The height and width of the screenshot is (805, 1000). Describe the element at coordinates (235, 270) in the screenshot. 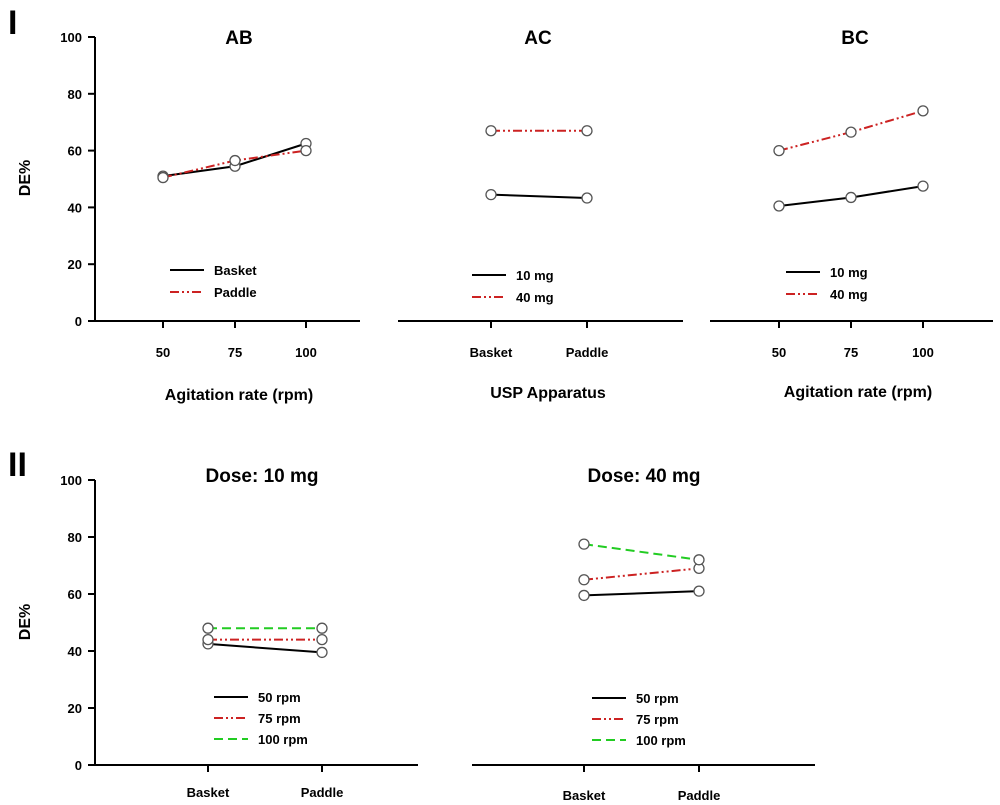

I see `legend-label: Basket` at that location.